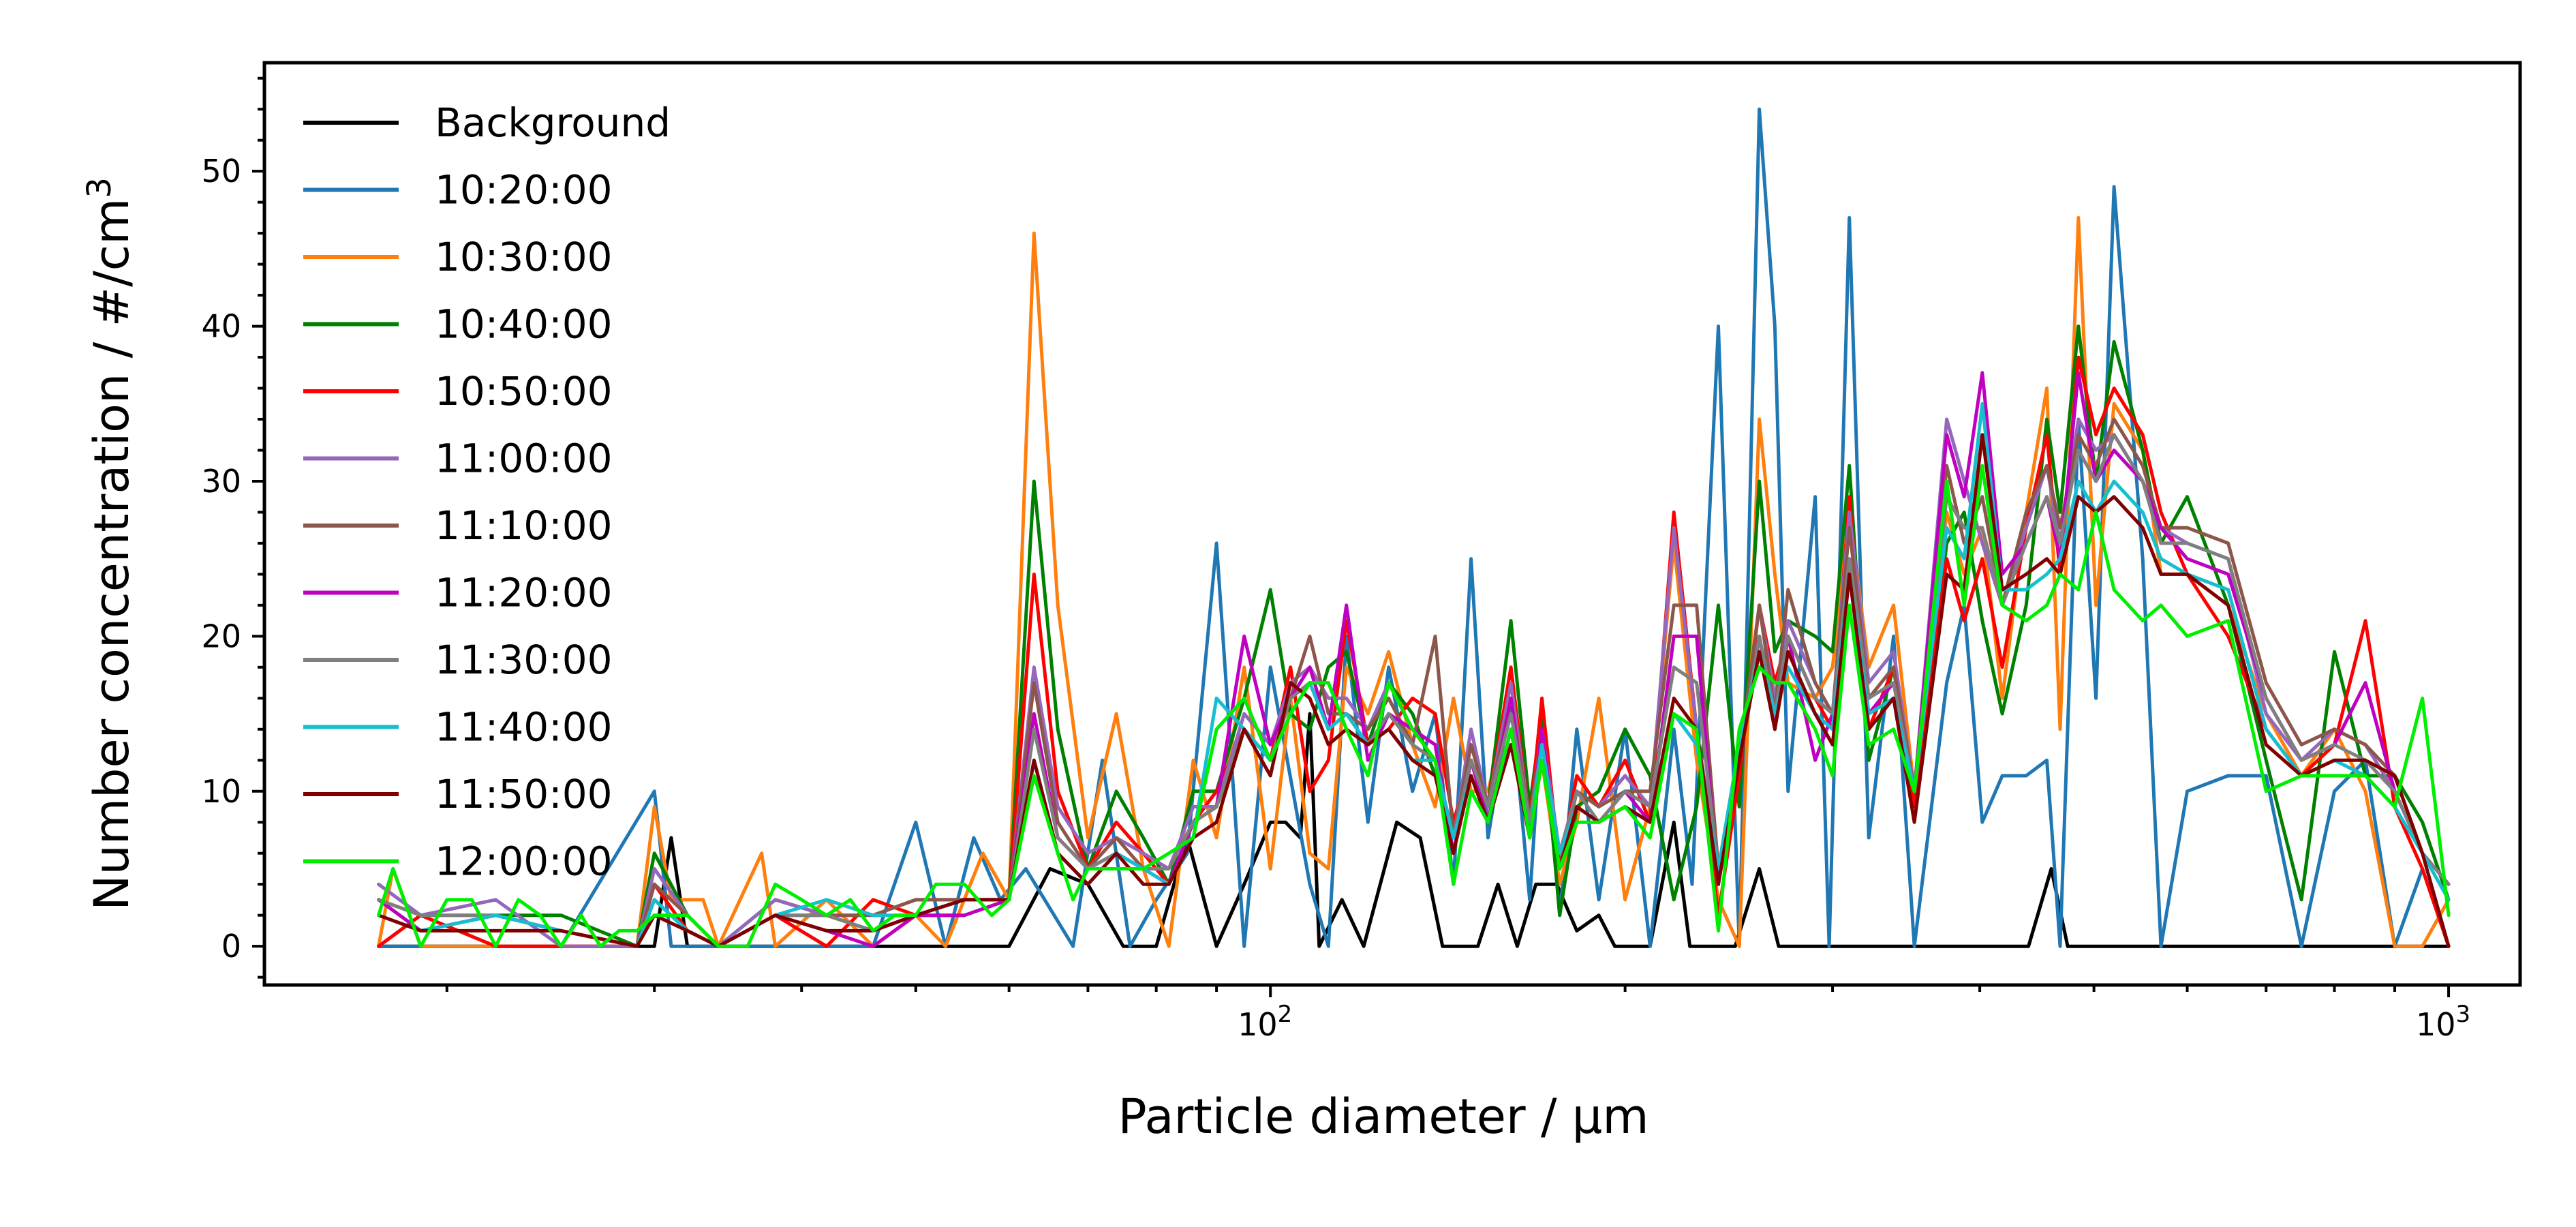 This screenshot has height=1227, width=2576. Describe the element at coordinates (524, 190) in the screenshot. I see `legend-label: 10:20:00` at that location.